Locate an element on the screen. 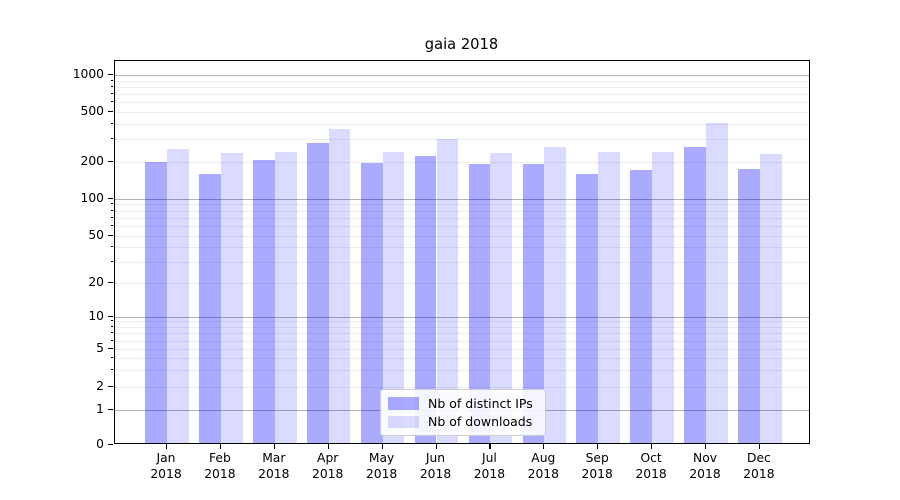 This screenshot has width=900, height=500. x-axis-tick-label: Sep 2018 is located at coordinates (597, 466).